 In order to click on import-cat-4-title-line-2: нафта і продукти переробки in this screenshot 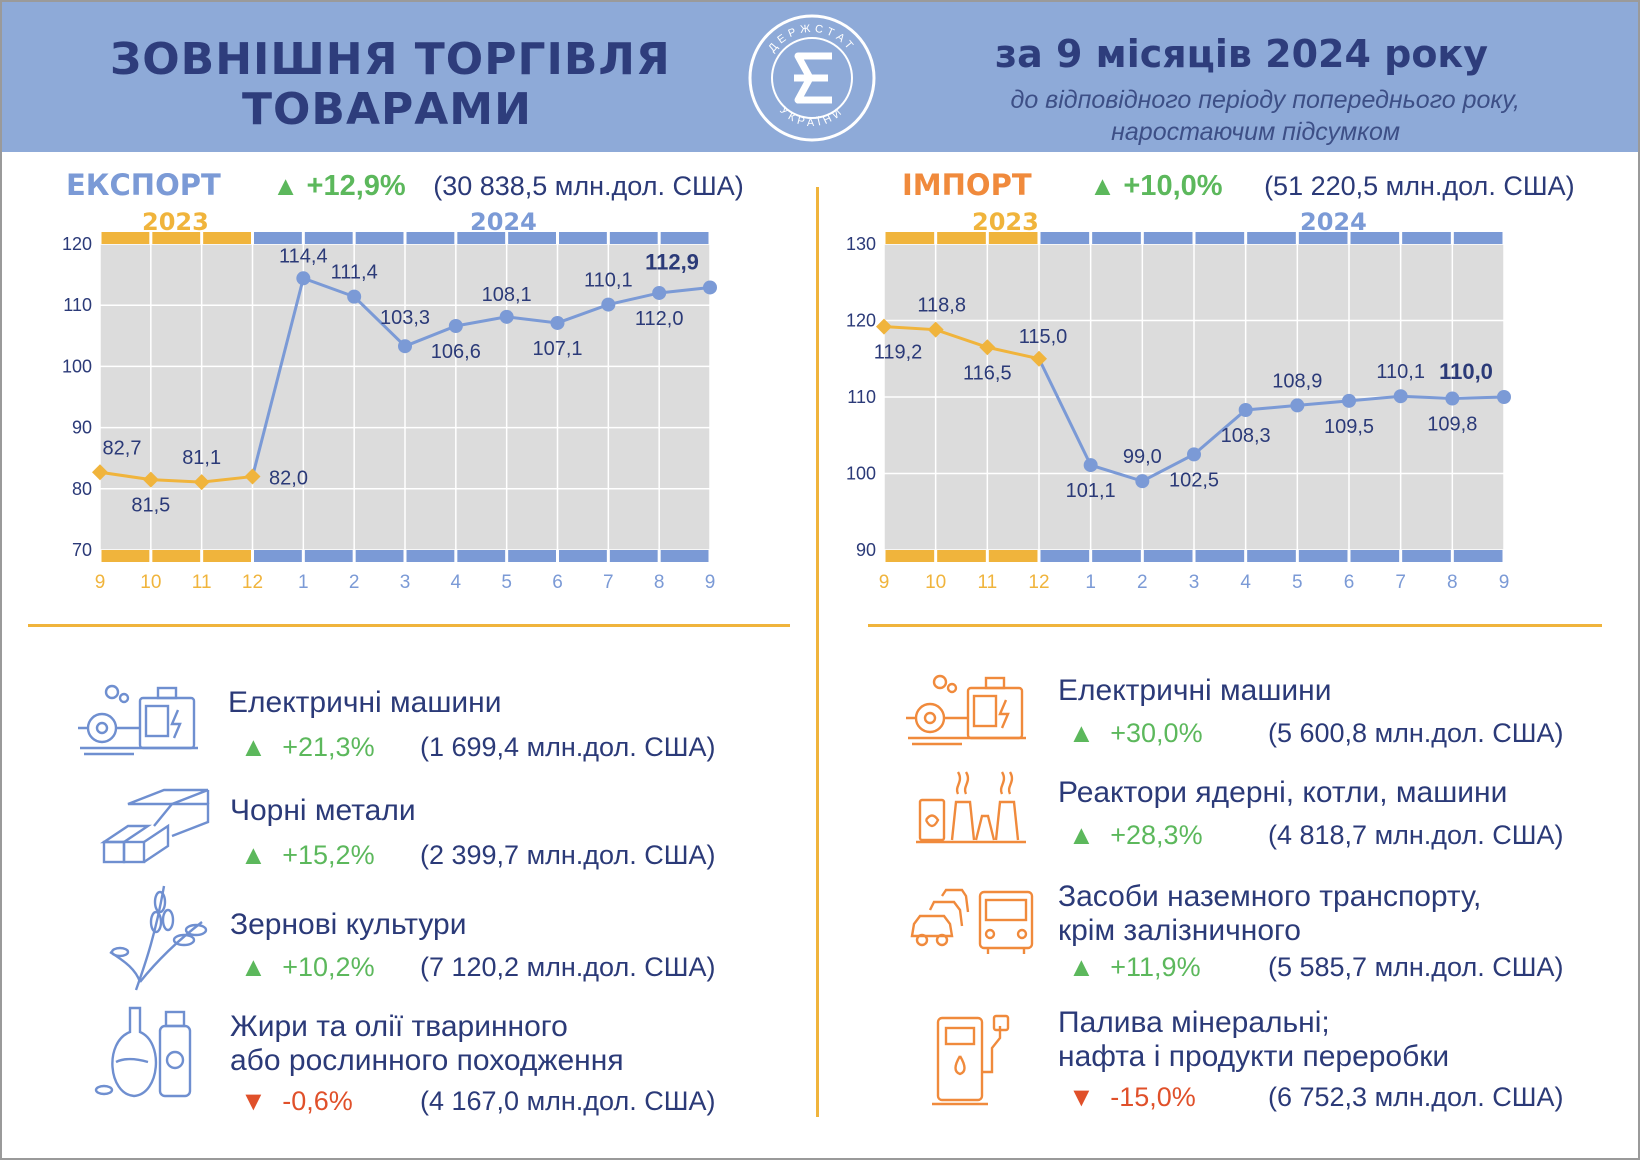, I will do `click(1254, 1056)`.